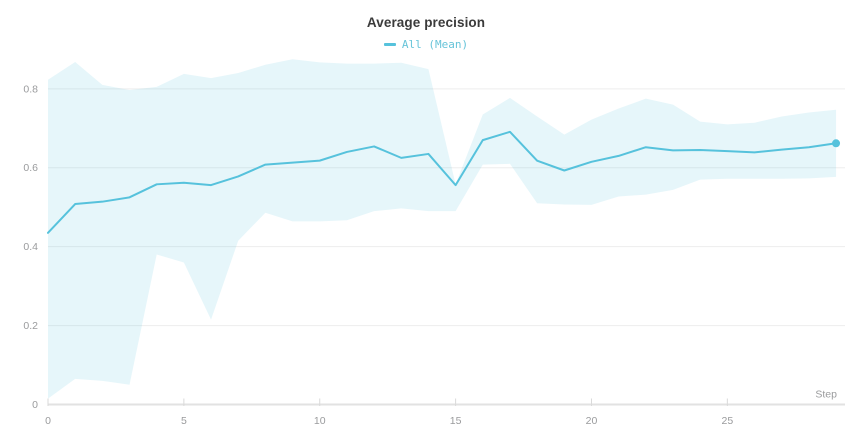 The width and height of the screenshot is (852, 441). I want to click on y-tick-label: 0.6, so click(30, 168).